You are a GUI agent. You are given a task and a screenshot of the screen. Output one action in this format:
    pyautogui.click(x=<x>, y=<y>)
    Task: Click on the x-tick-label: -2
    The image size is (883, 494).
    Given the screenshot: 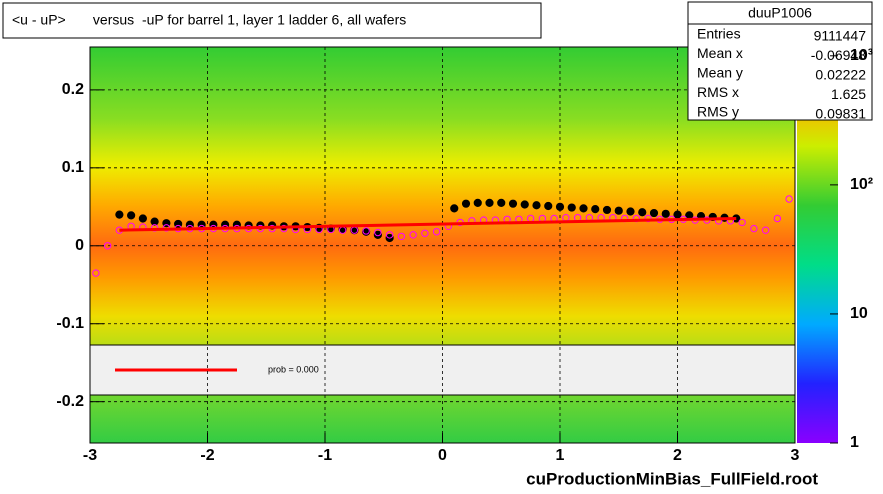 What is the action you would take?
    pyautogui.click(x=207, y=455)
    